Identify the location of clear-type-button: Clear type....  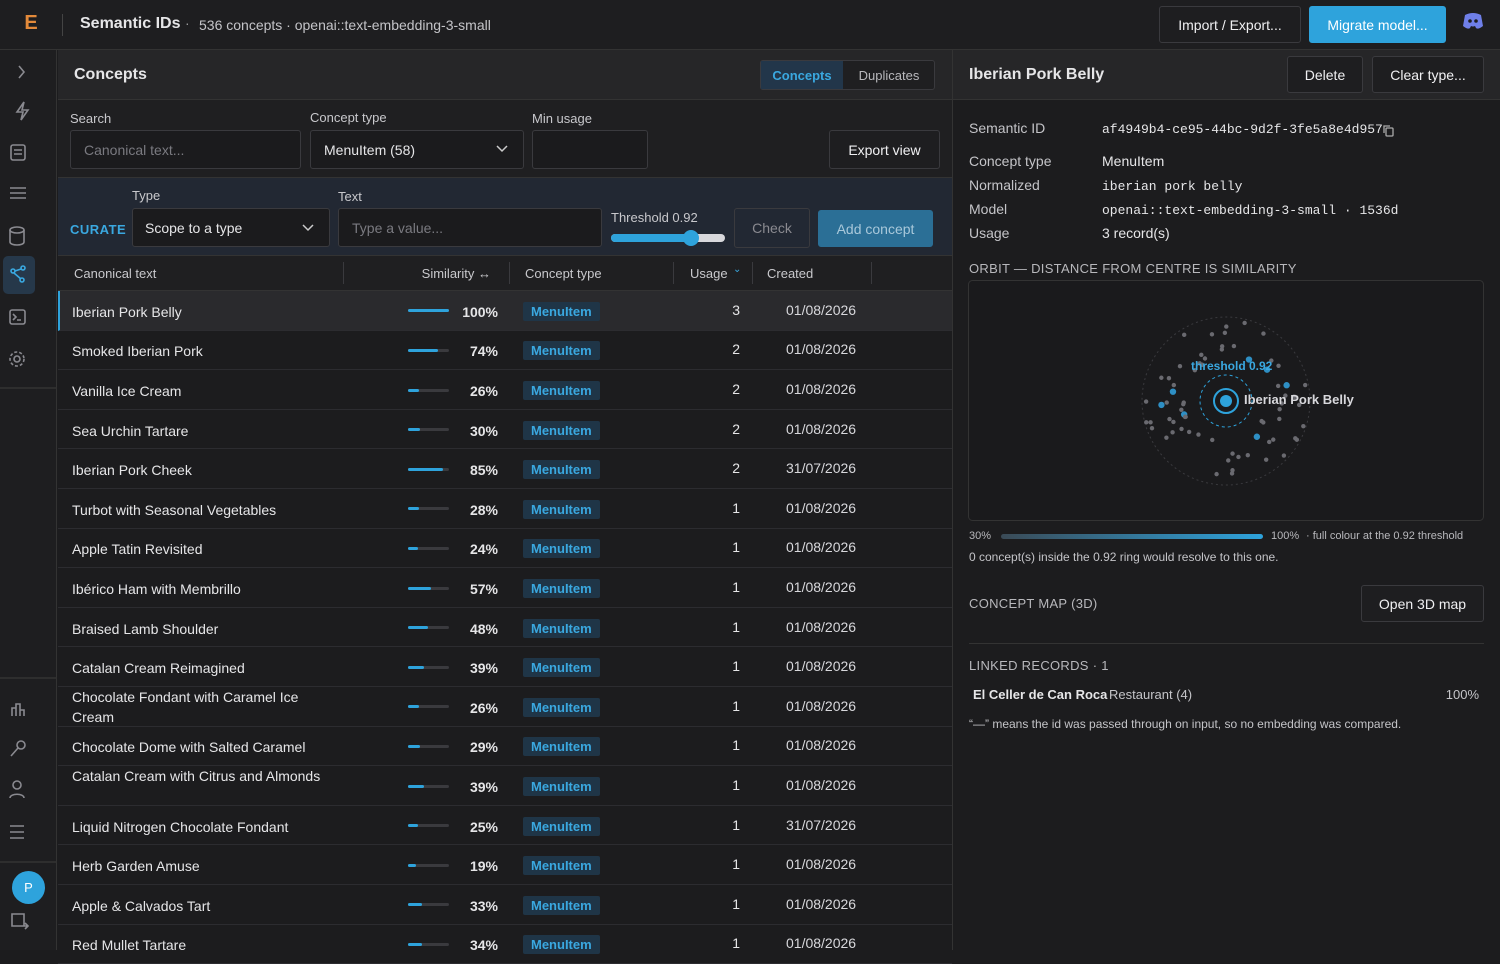
(1428, 74).